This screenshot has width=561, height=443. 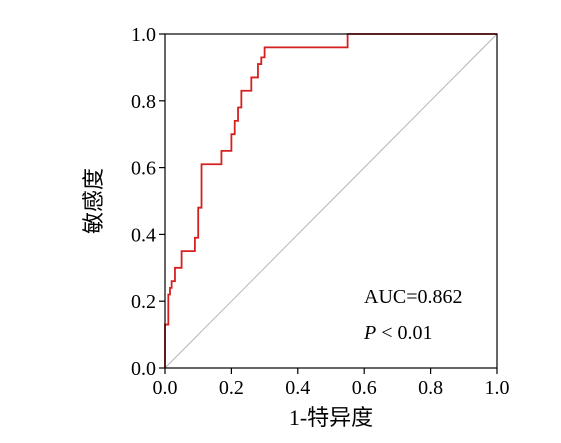 I want to click on y-axis-ticks: 0.0 0.2 0.4 0.6 0.8 1.0, so click(x=148, y=202).